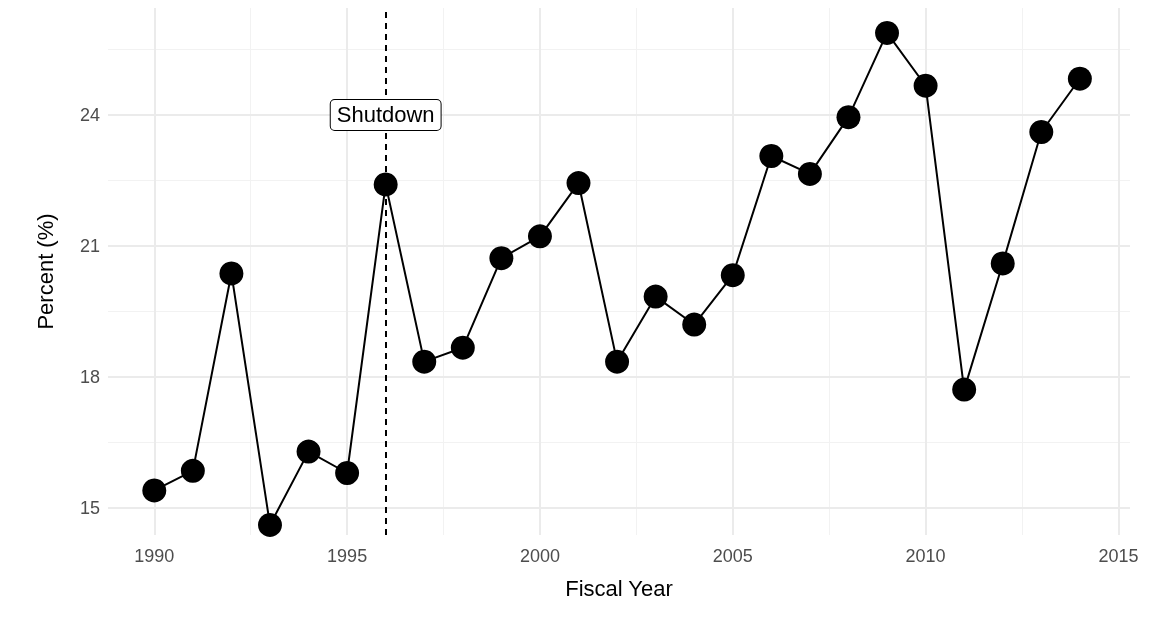  Describe the element at coordinates (89, 376) in the screenshot. I see `y-tick-label: 18` at that location.